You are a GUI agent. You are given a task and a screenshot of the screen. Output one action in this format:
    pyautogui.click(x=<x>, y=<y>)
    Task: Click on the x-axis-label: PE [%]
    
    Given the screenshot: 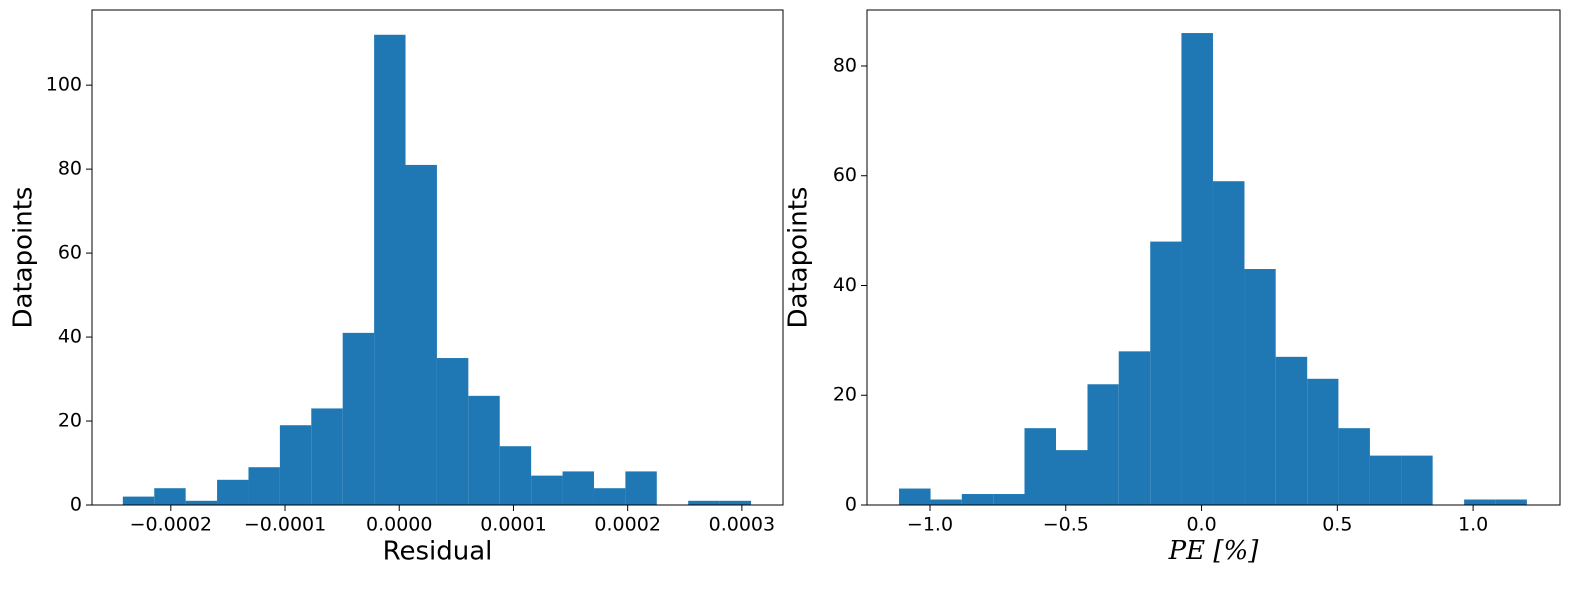 What is the action you would take?
    pyautogui.click(x=1214, y=551)
    